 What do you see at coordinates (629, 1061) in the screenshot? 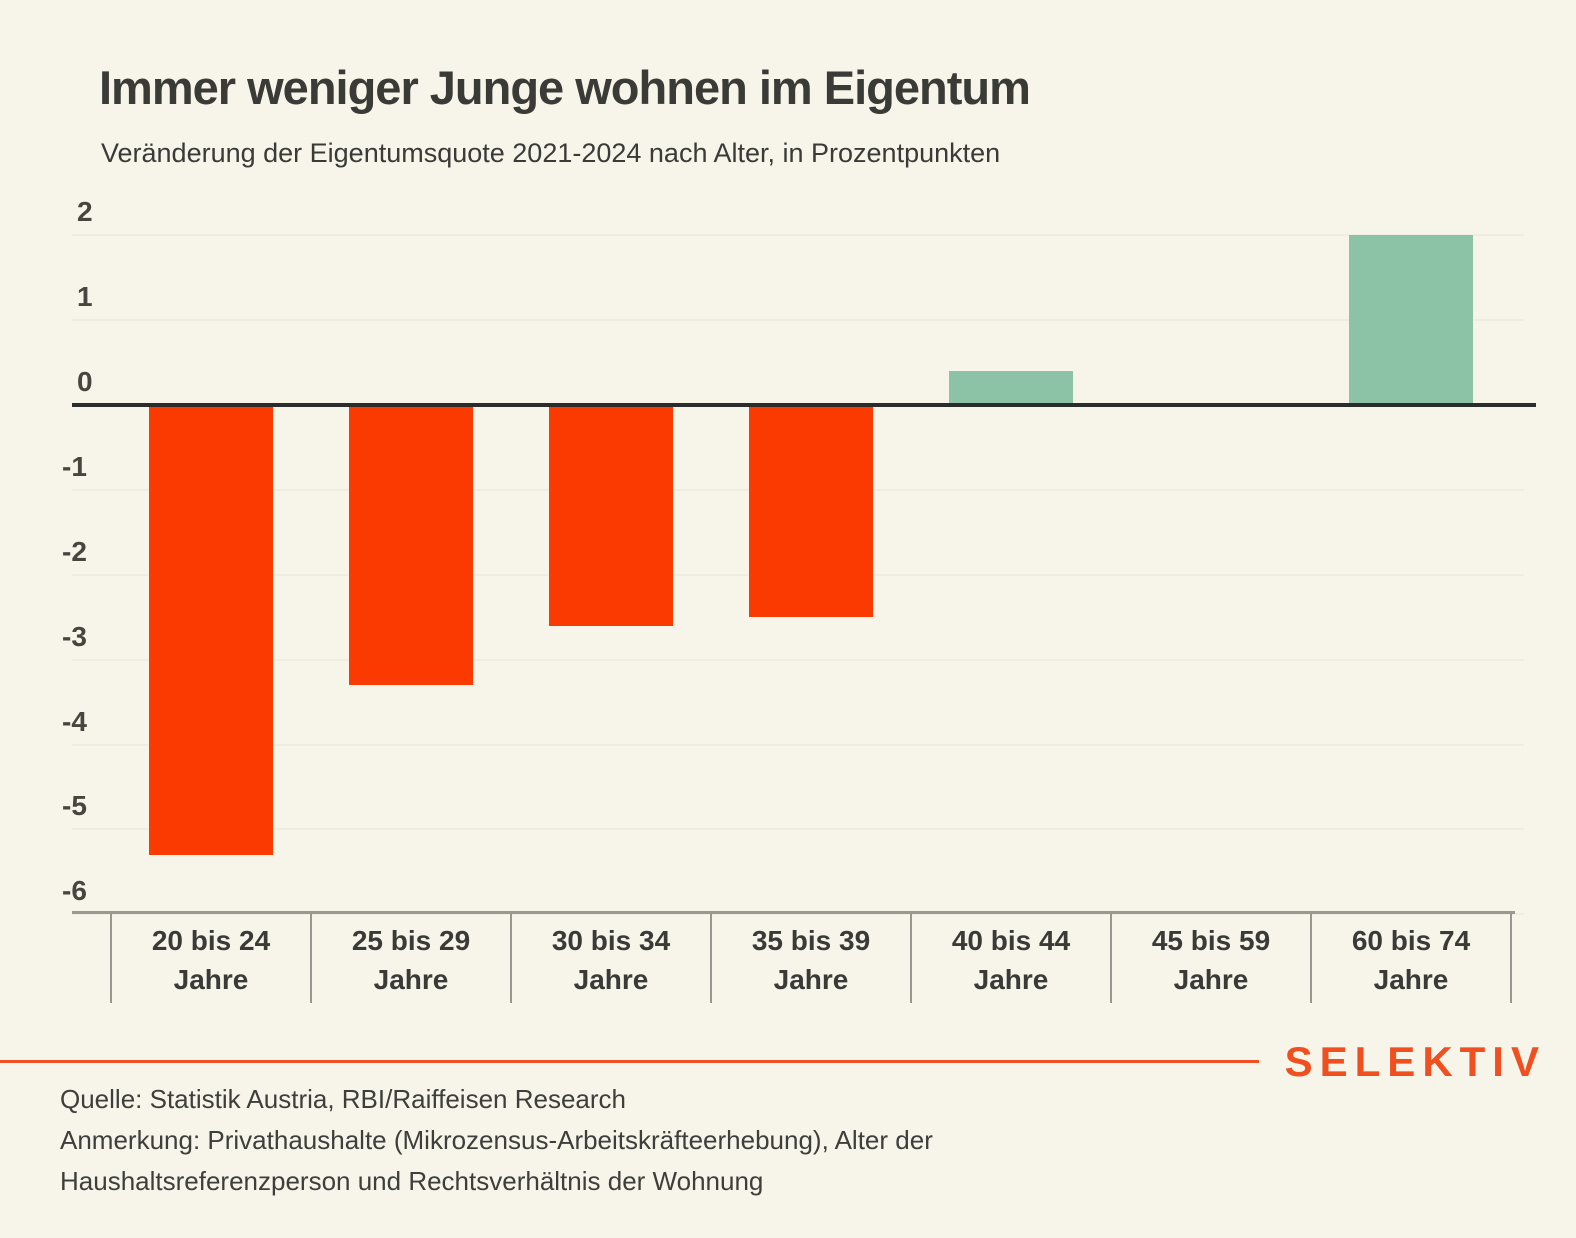
I see `brand-rule` at bounding box center [629, 1061].